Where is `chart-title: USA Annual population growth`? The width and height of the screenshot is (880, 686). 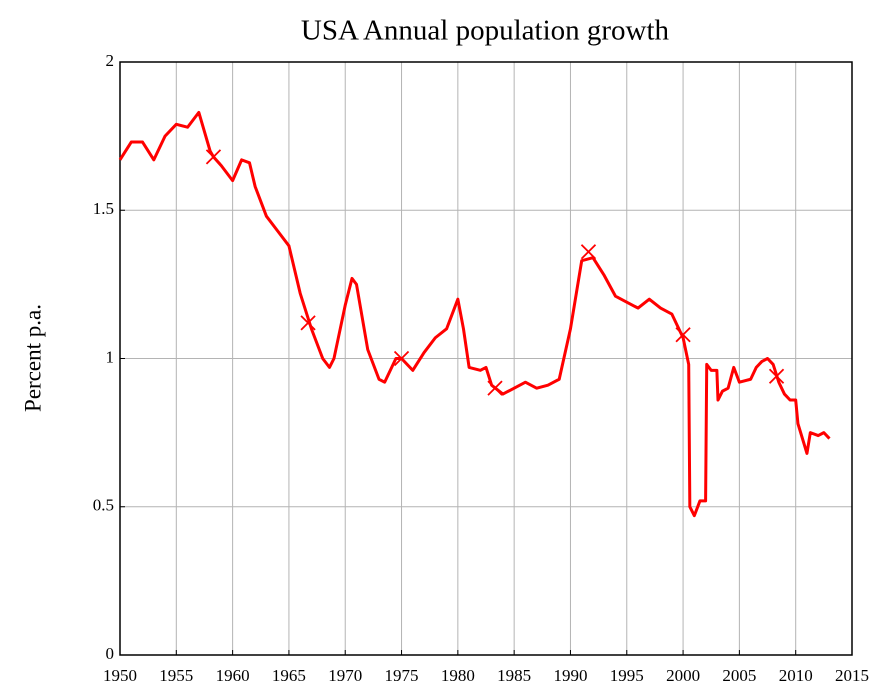
chart-title: USA Annual population growth is located at coordinates (485, 31).